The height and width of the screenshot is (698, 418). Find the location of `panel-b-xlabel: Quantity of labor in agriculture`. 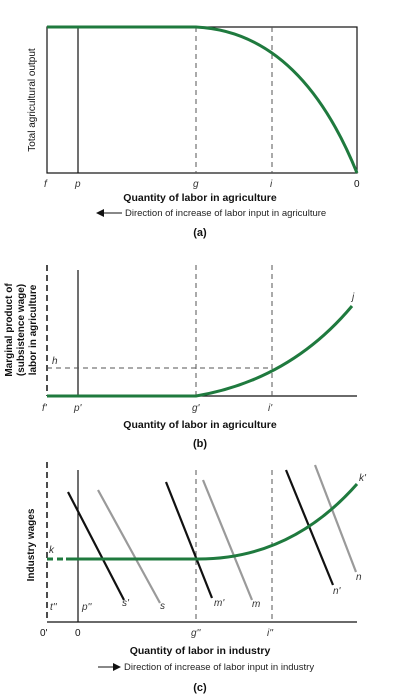

panel-b-xlabel: Quantity of labor in agriculture is located at coordinates (200, 425).